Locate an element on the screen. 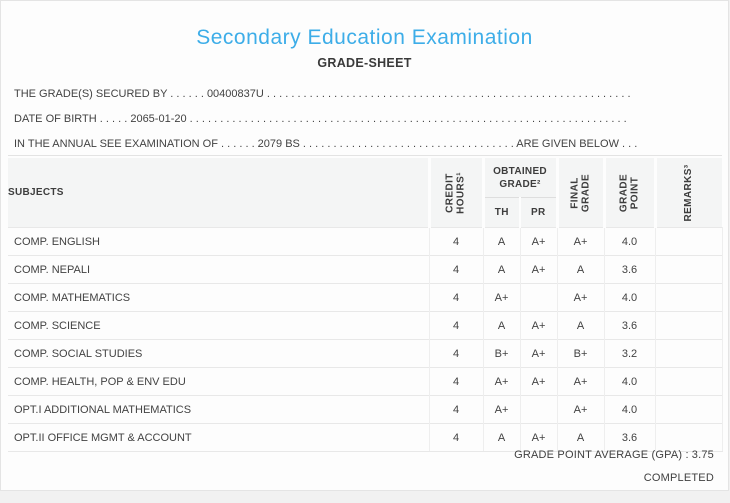  subject-cell: OPT.I ADDITIONAL MATHEMATICS is located at coordinates (218, 409).